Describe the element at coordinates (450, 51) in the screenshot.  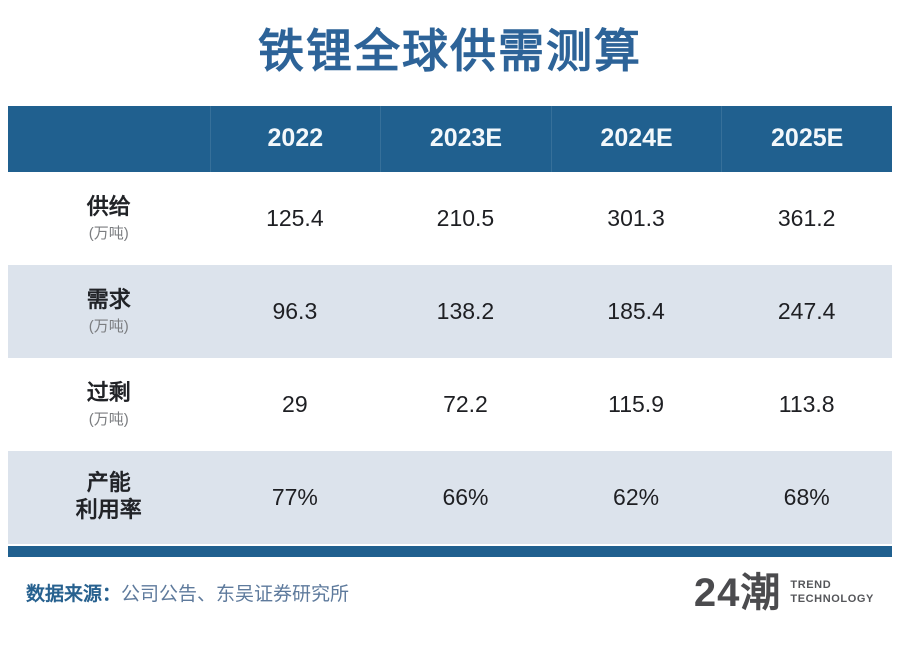
I see `page-title: 铁锂全球供需测算` at that location.